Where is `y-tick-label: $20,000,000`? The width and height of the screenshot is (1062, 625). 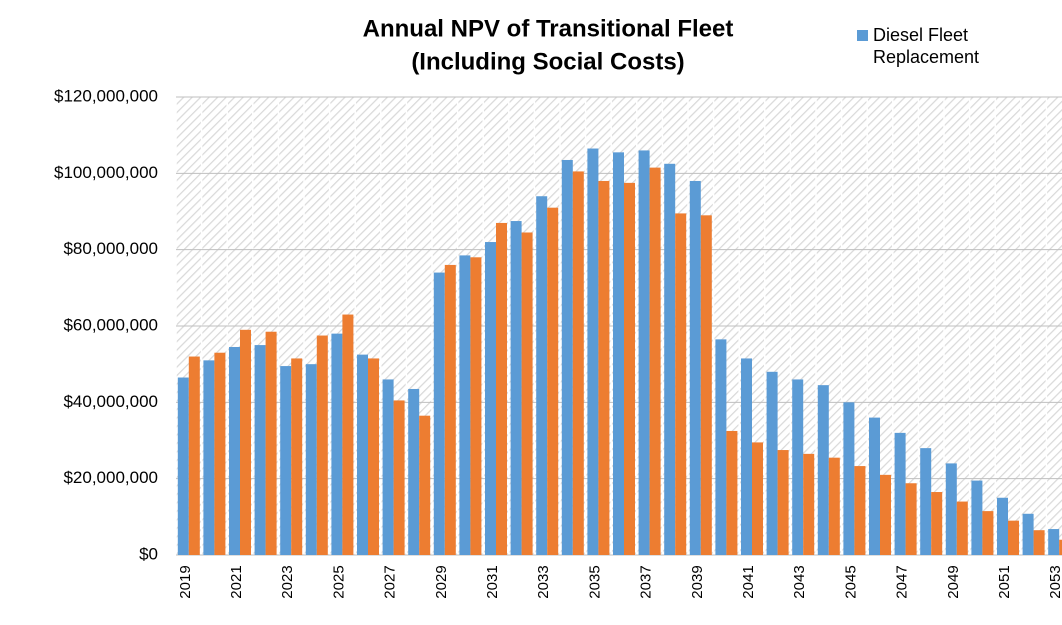
y-tick-label: $20,000,000 is located at coordinates (110, 477).